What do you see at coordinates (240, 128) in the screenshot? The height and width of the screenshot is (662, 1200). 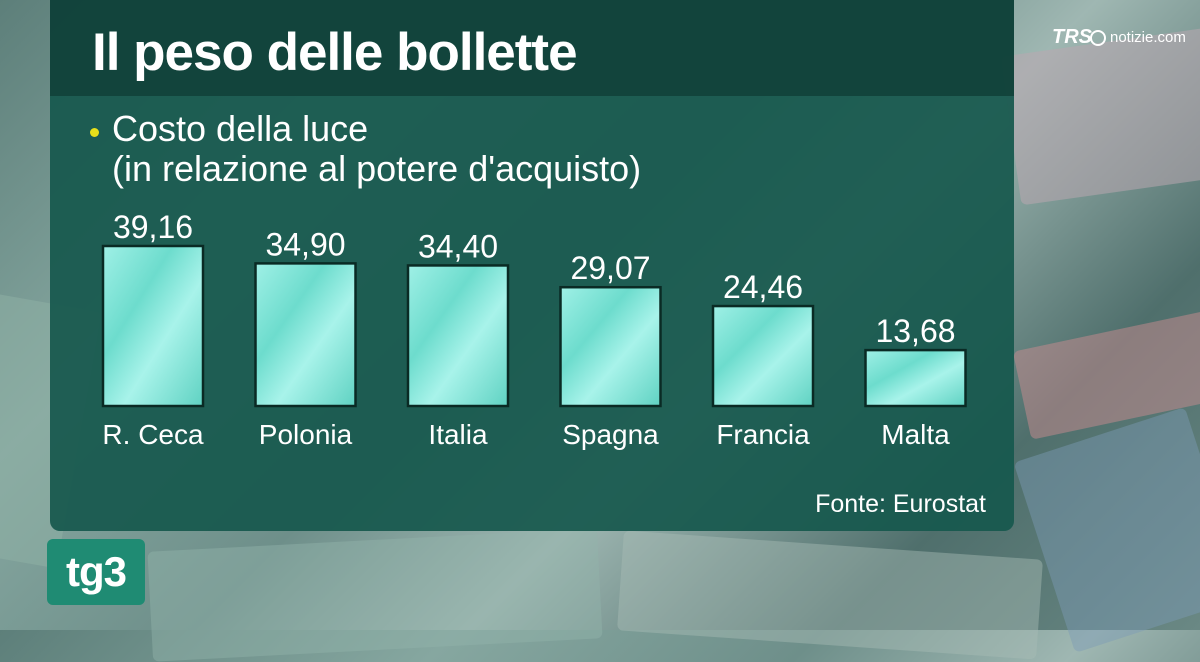 I see `subtitle-line-1: Costo della luce` at bounding box center [240, 128].